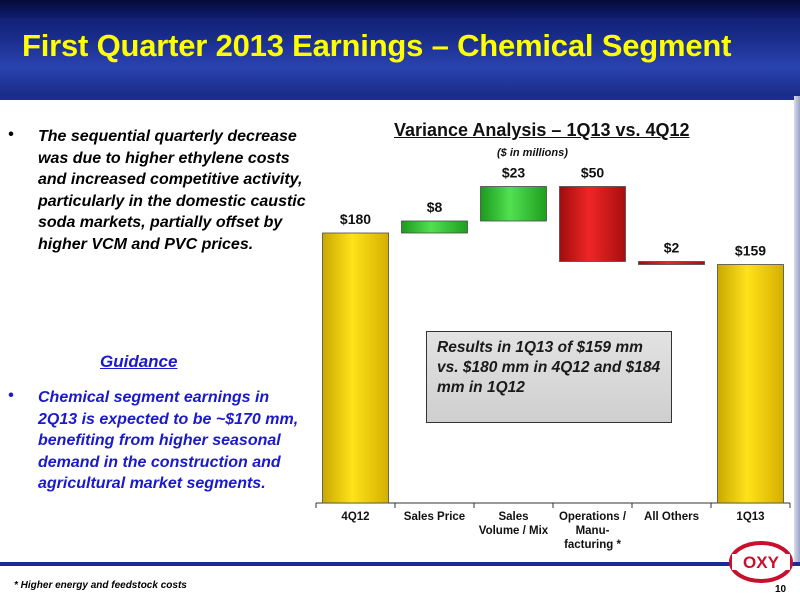 Image resolution: width=800 pixels, height=600 pixels. I want to click on x-tick-label: 4Q12, so click(355, 517).